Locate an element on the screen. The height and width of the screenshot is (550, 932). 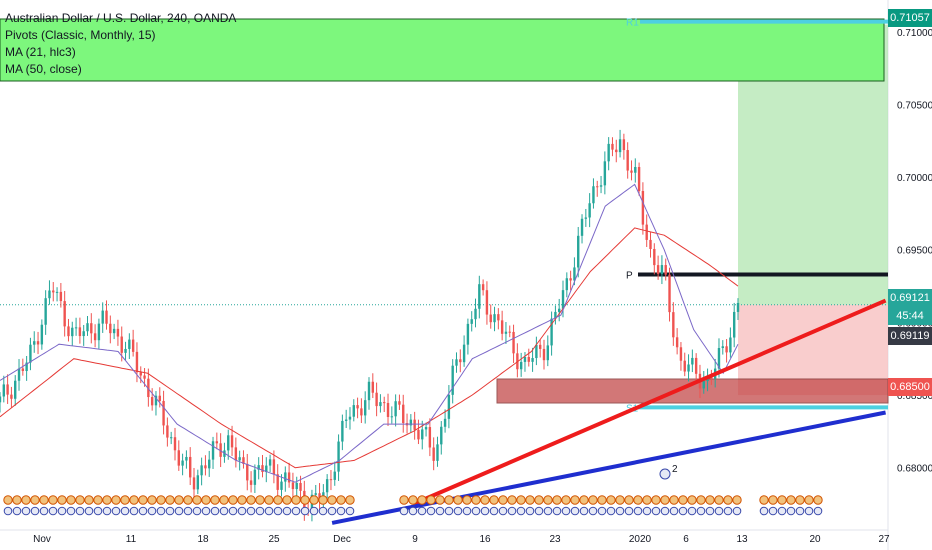
y-tick-label: 0.69500 is located at coordinates (914, 251).